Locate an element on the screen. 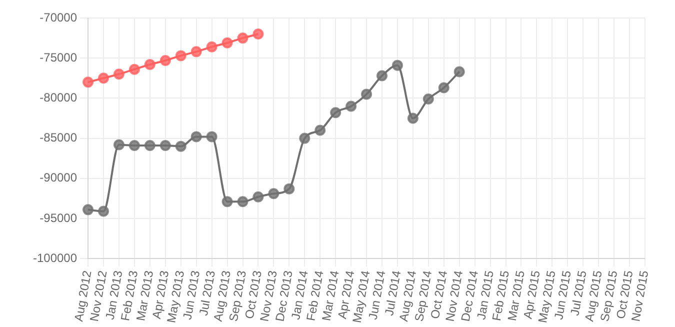 This screenshot has width=675, height=327. y-tick-label: -85000 is located at coordinates (59, 137).